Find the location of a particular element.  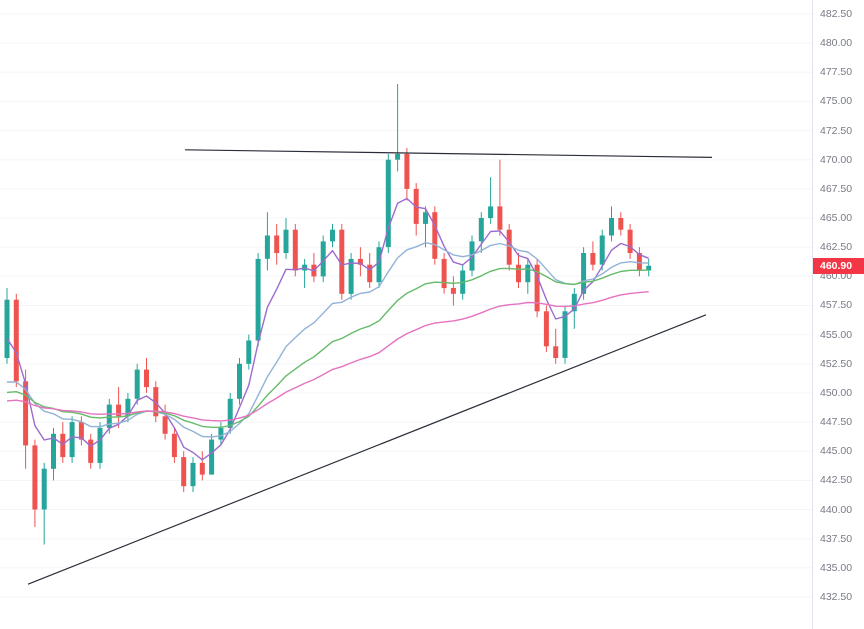

y-axis-label: 457.50 is located at coordinates (836, 305).